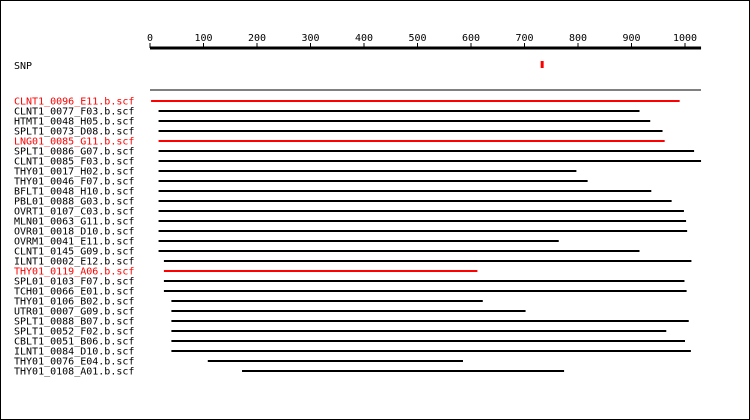 Image resolution: width=750 pixels, height=420 pixels. What do you see at coordinates (257, 38) in the screenshot?
I see `axis-tick-label: 200` at bounding box center [257, 38].